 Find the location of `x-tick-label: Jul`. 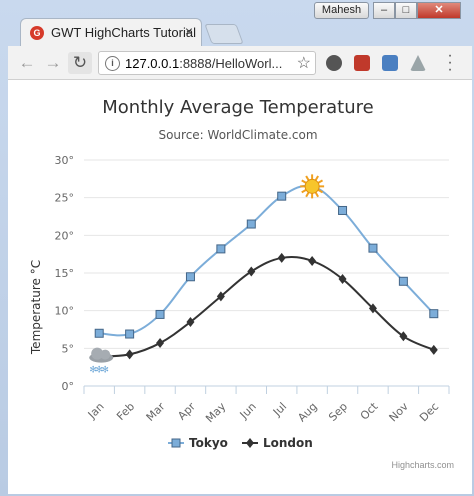

x-tick-label: Jul is located at coordinates (279, 409).